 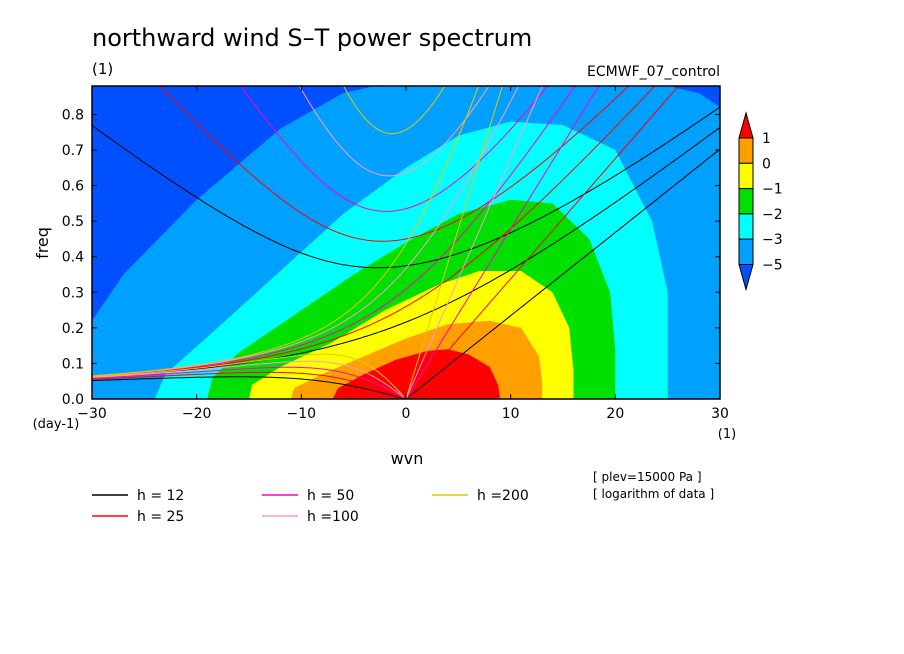 I want to click on dispersion-curve-h100-kelvin, so click(x=474, y=242).